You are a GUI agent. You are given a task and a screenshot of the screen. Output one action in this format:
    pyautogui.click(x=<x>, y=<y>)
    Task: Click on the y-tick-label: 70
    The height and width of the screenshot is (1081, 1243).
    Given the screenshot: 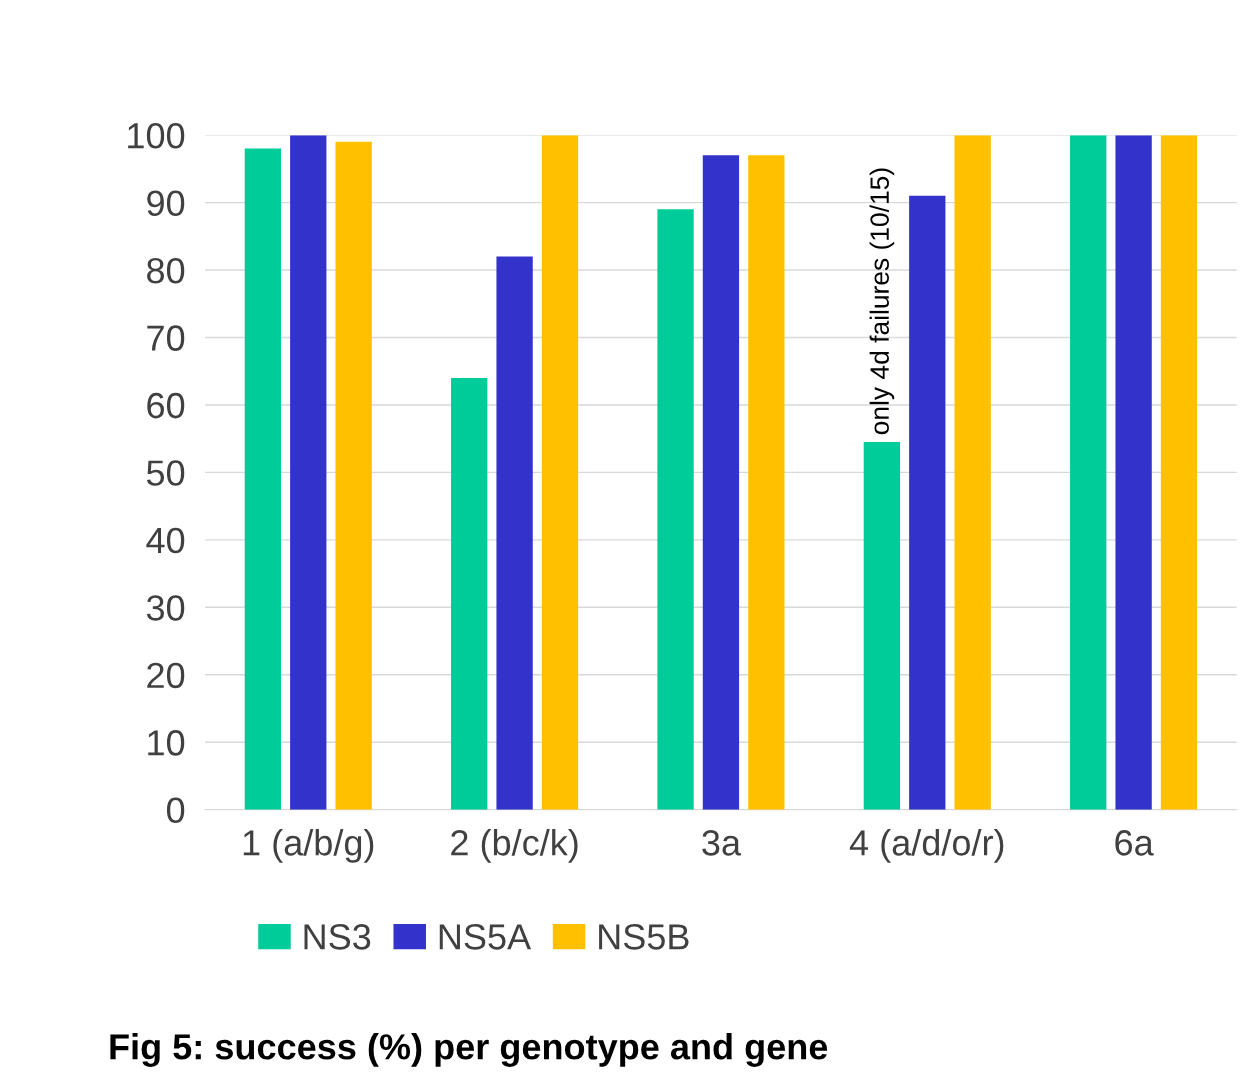 What is the action you would take?
    pyautogui.click(x=166, y=338)
    